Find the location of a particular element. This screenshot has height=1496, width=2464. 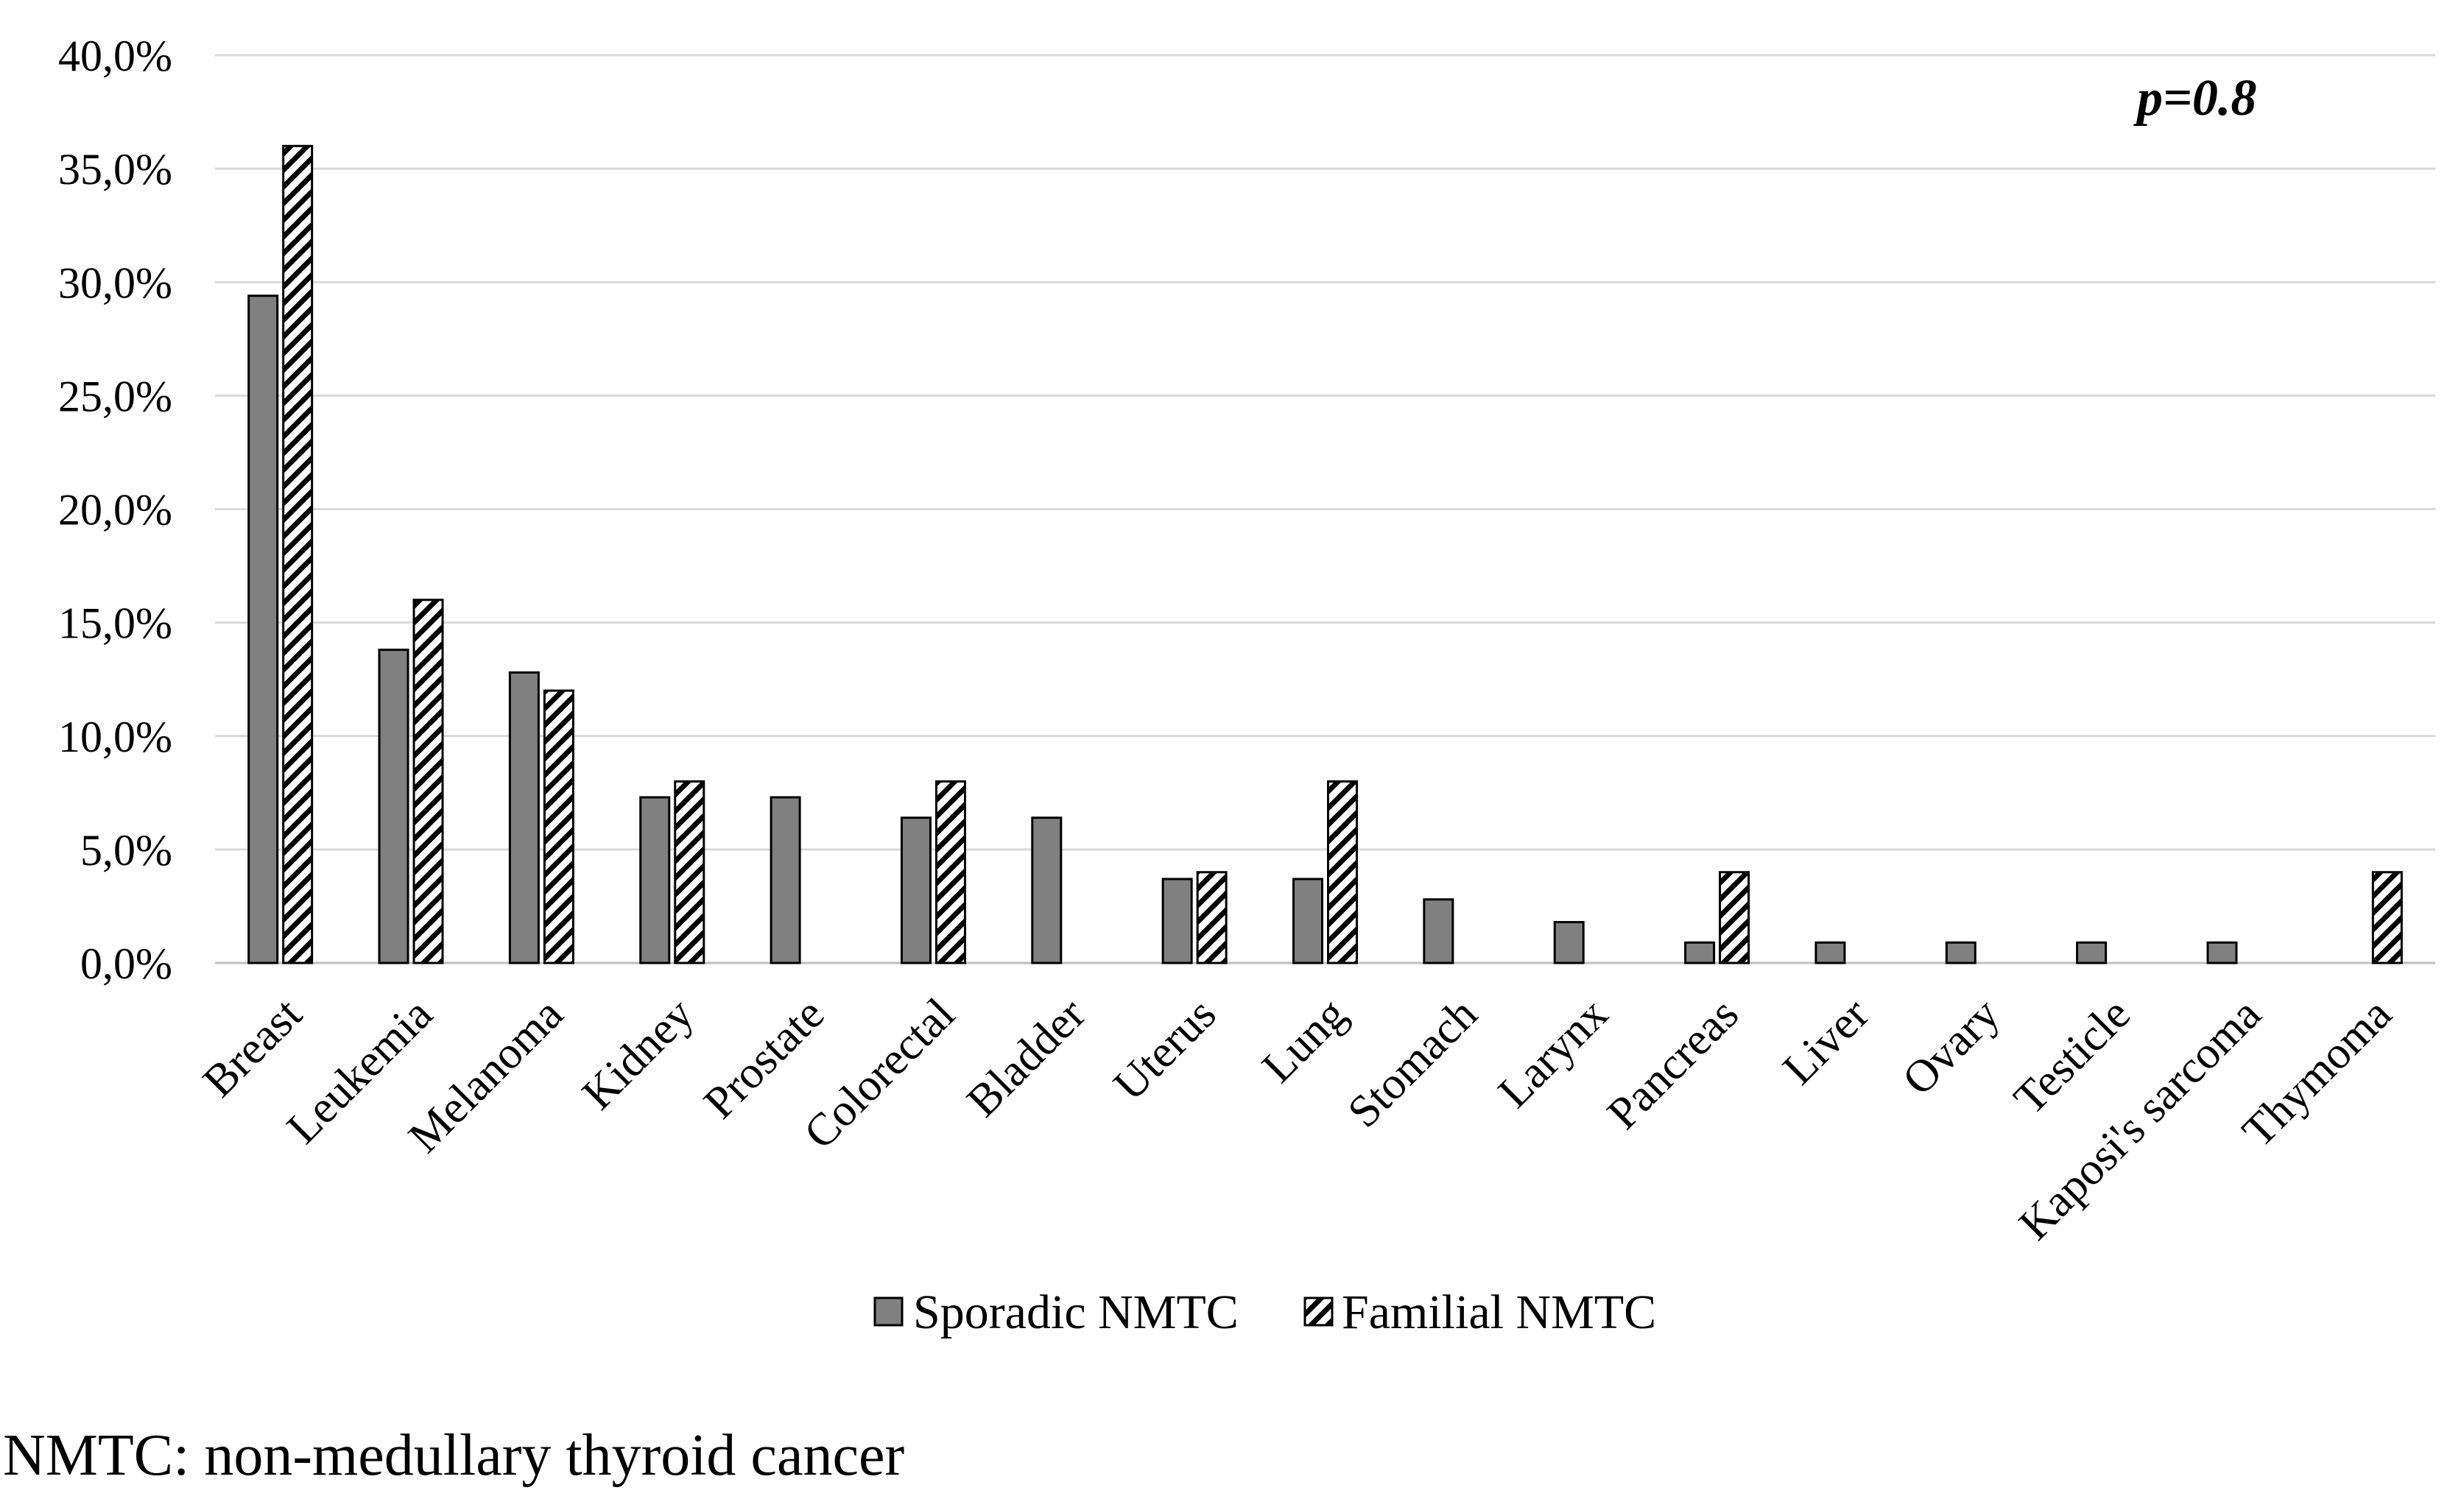

y-tick-label: 20,0% is located at coordinates (115, 510).